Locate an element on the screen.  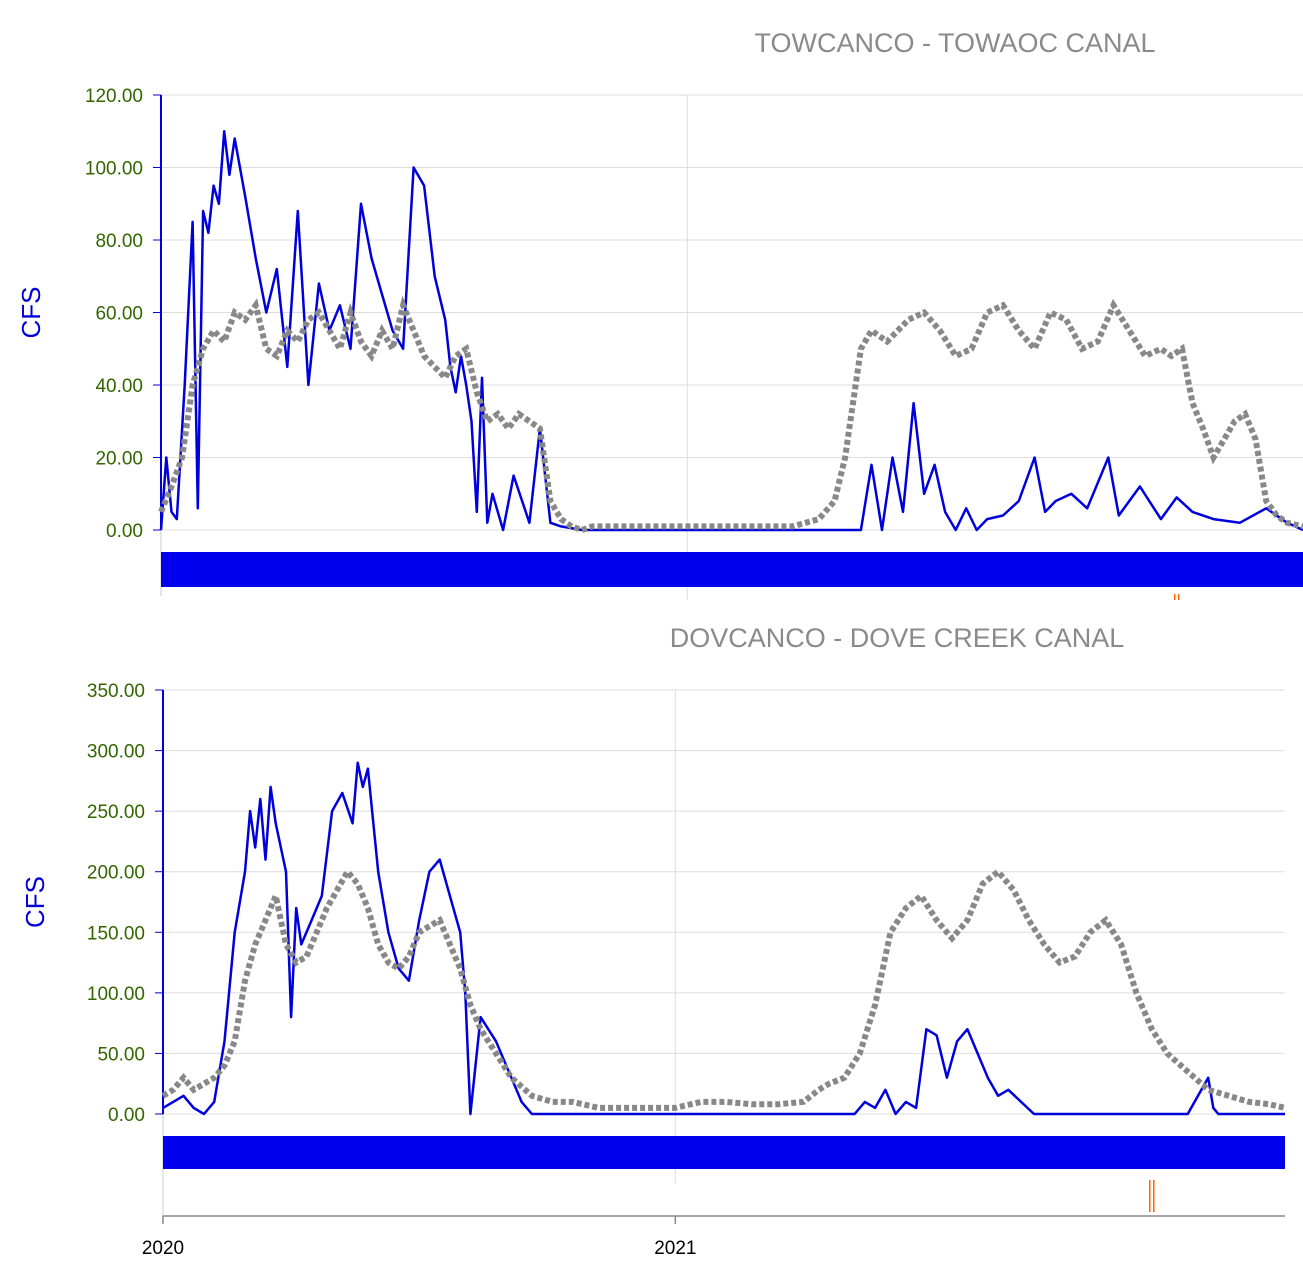
x-tick-label: 2020 is located at coordinates (163, 1248).